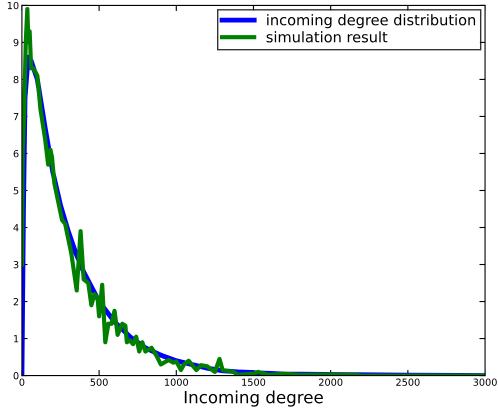 The image size is (498, 415). What do you see at coordinates (16, 264) in the screenshot?
I see `y-tick-label: 3` at bounding box center [16, 264].